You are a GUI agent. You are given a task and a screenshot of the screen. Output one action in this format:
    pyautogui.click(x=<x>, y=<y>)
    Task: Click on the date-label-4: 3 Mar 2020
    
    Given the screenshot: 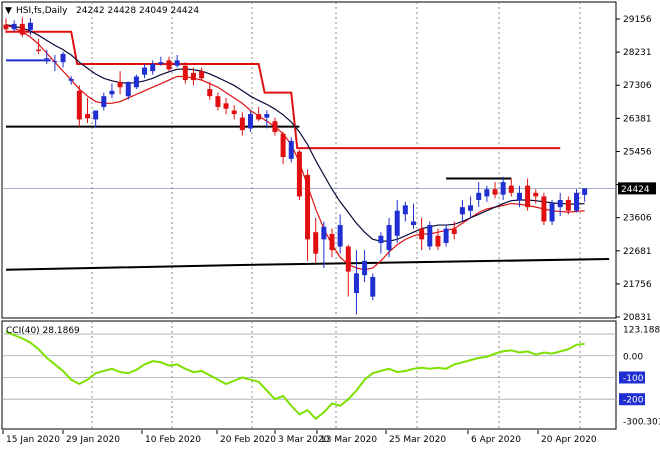 What is the action you would take?
    pyautogui.click(x=304, y=440)
    